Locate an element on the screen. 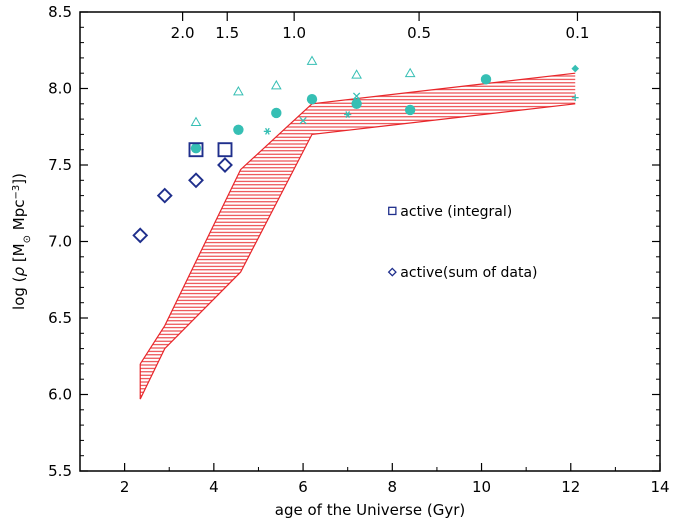 The image size is (693, 529). y-tick-label: 6.0 is located at coordinates (60, 395).